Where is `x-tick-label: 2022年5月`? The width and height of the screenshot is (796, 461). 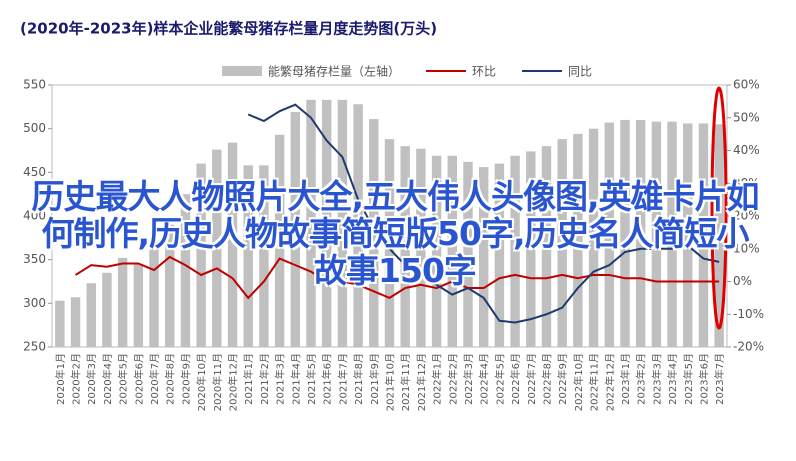 x-tick-label: 2022年5月 is located at coordinates (499, 379).